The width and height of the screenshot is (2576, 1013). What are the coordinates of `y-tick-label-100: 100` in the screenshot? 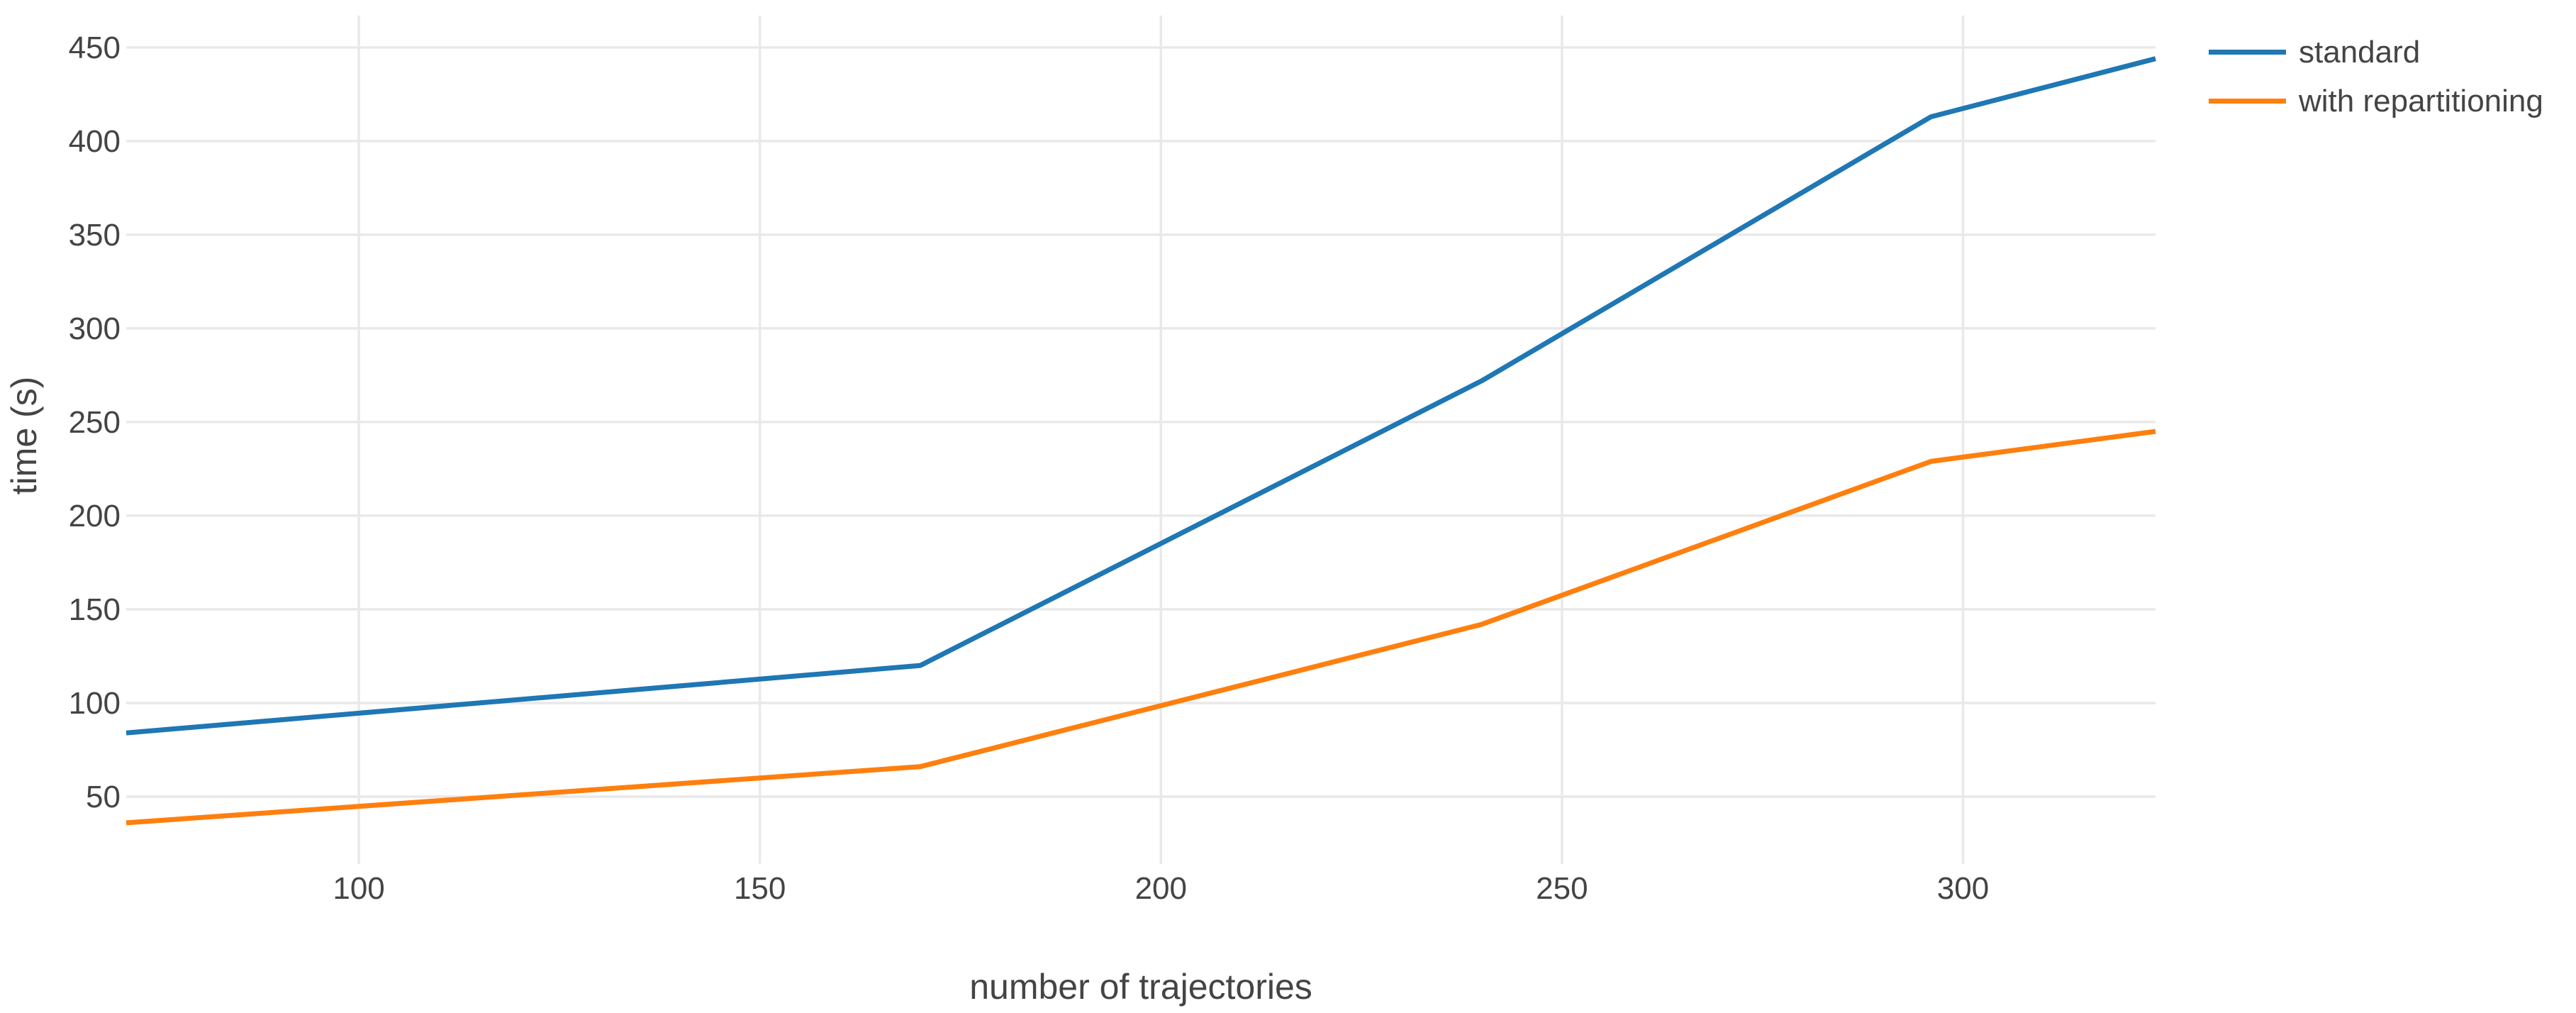 It's located at (95, 703).